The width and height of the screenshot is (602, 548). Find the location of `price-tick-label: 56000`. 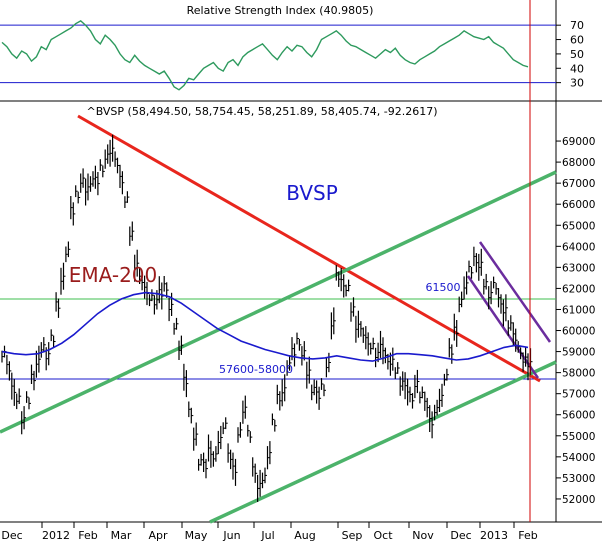

price-tick-label: 56000 is located at coordinates (578, 416).